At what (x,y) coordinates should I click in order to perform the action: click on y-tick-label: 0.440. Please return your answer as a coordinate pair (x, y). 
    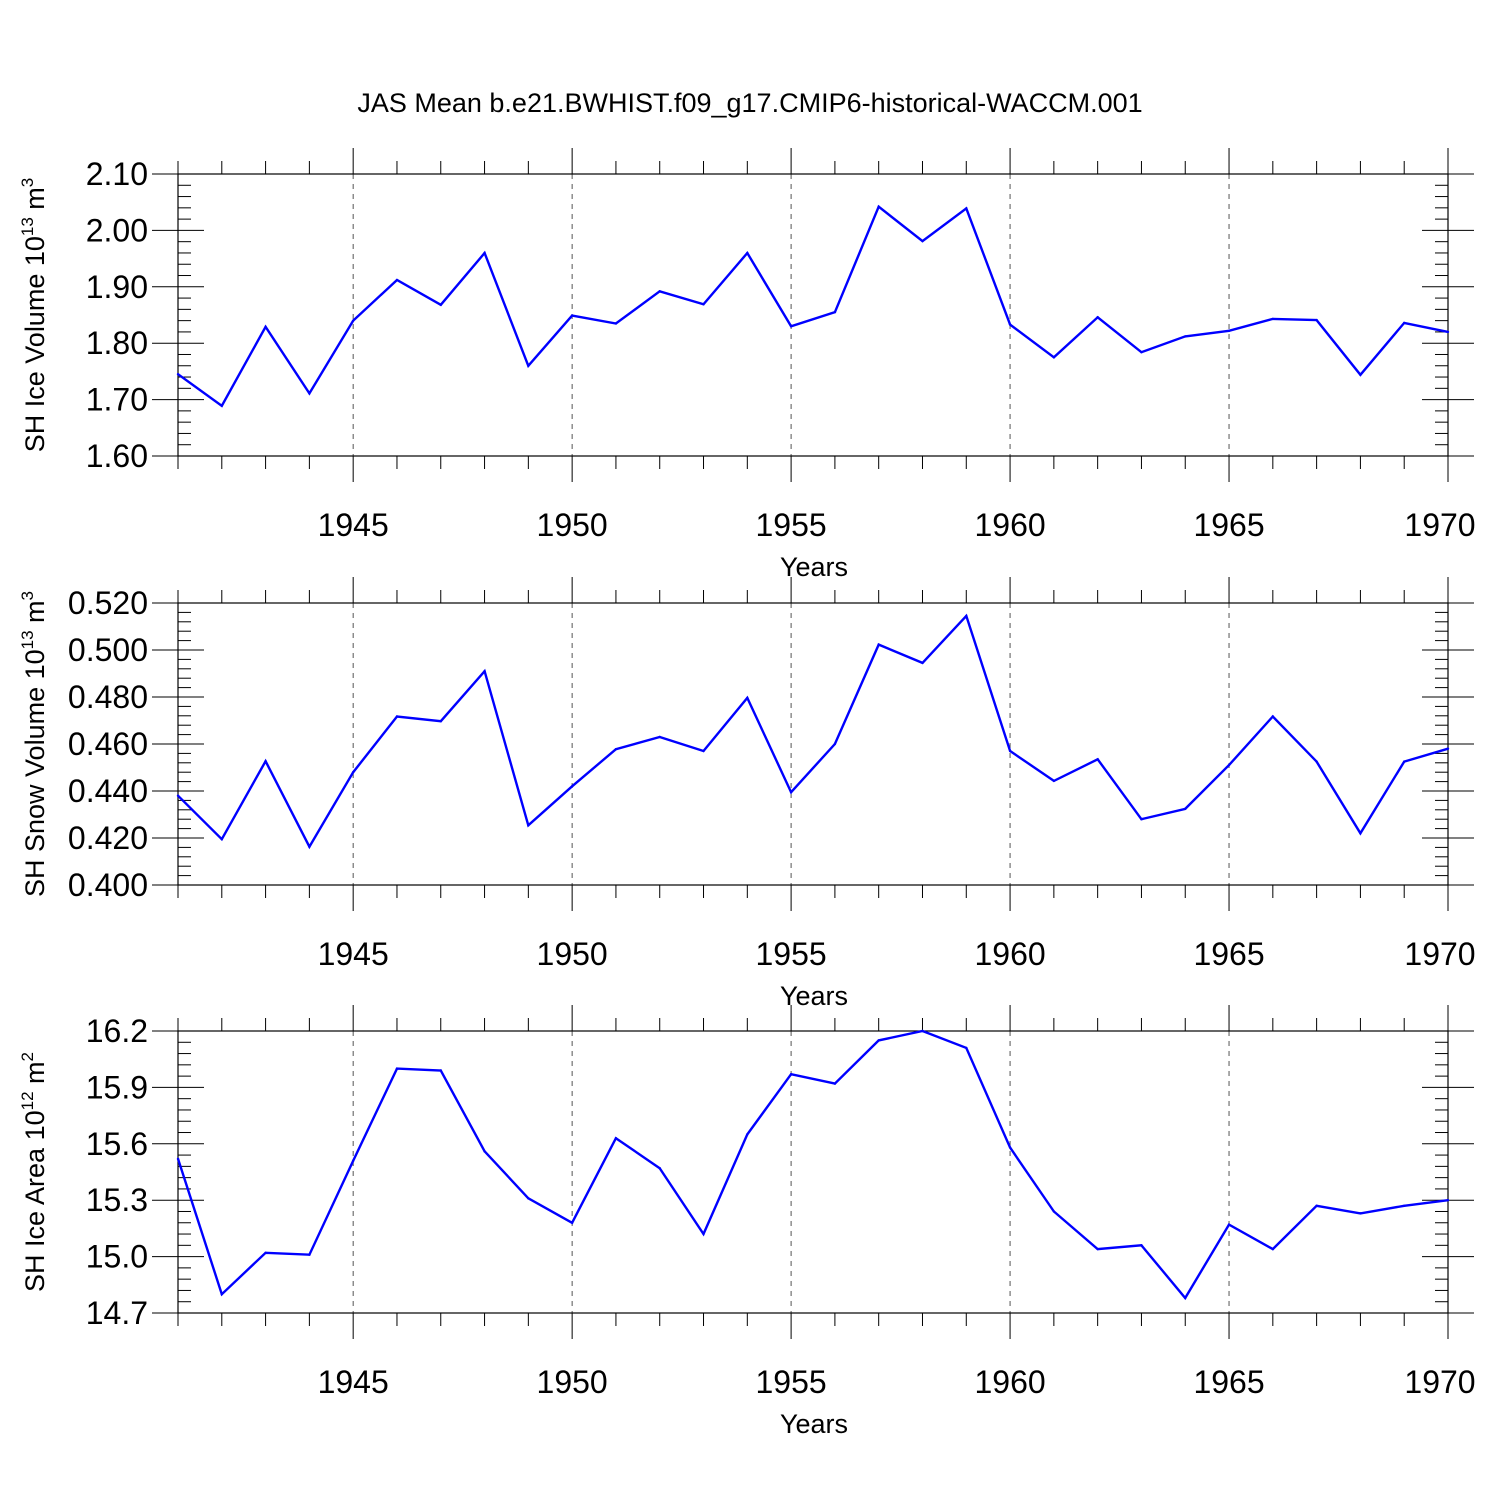
    Looking at the image, I should click on (108, 791).